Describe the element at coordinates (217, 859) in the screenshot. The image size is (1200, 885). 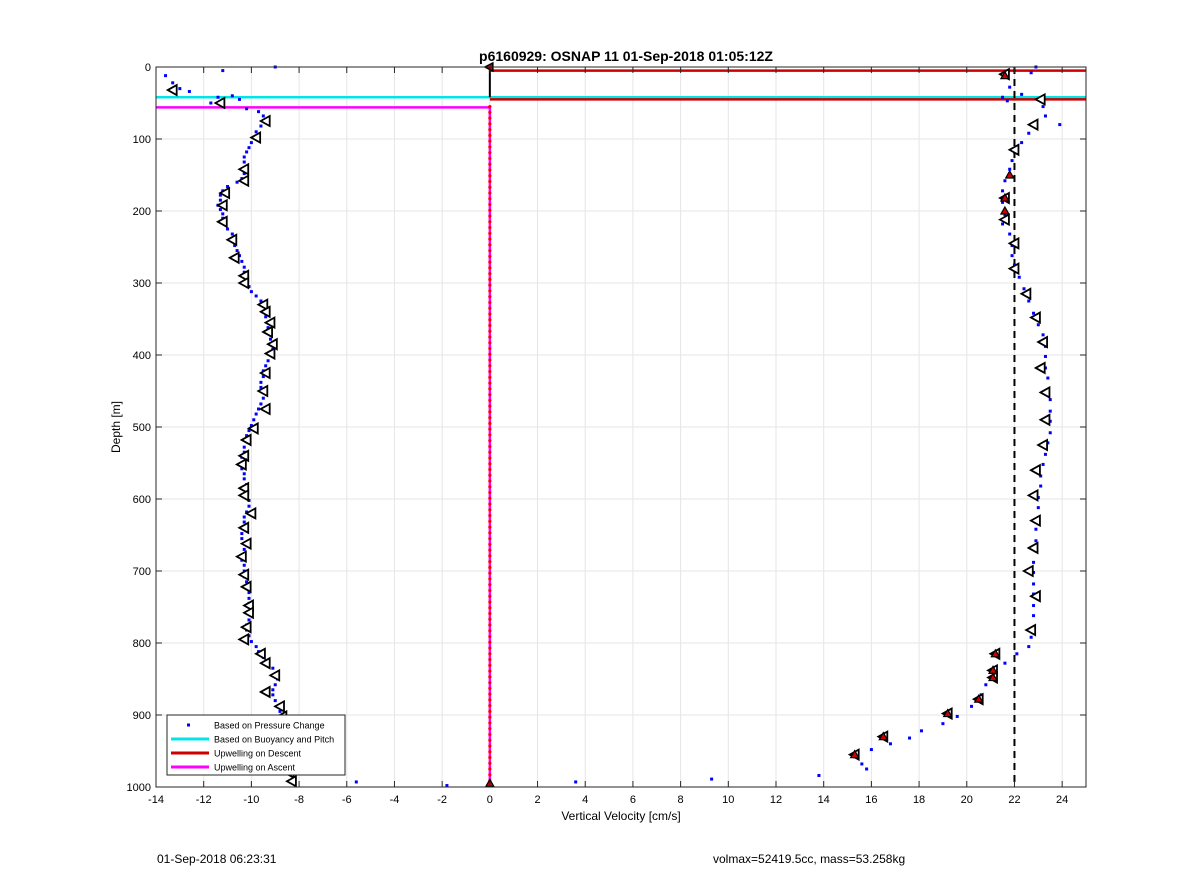
I see `footer-timestamp: 01-Sep-2018 06:23:31` at that location.